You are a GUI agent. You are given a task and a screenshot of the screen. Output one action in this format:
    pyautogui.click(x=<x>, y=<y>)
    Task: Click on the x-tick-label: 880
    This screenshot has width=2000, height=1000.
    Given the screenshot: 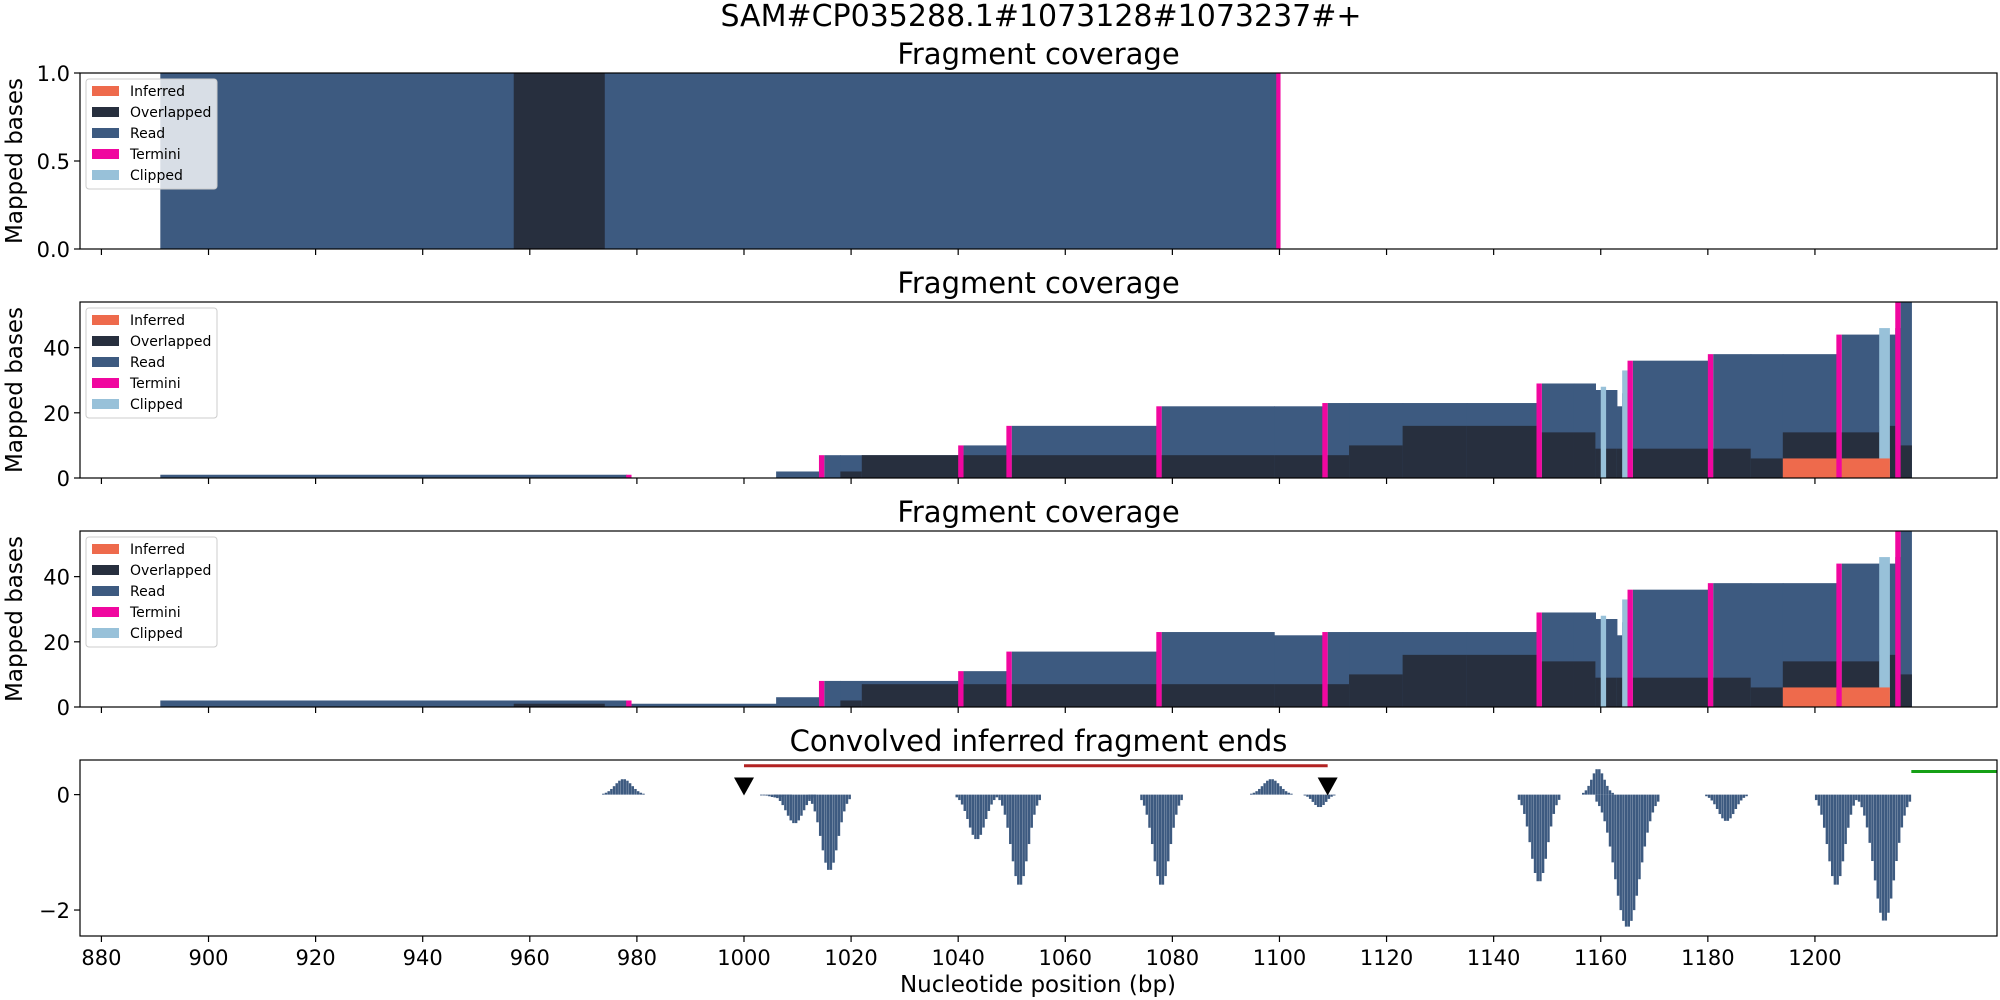 What is the action you would take?
    pyautogui.click(x=101, y=958)
    